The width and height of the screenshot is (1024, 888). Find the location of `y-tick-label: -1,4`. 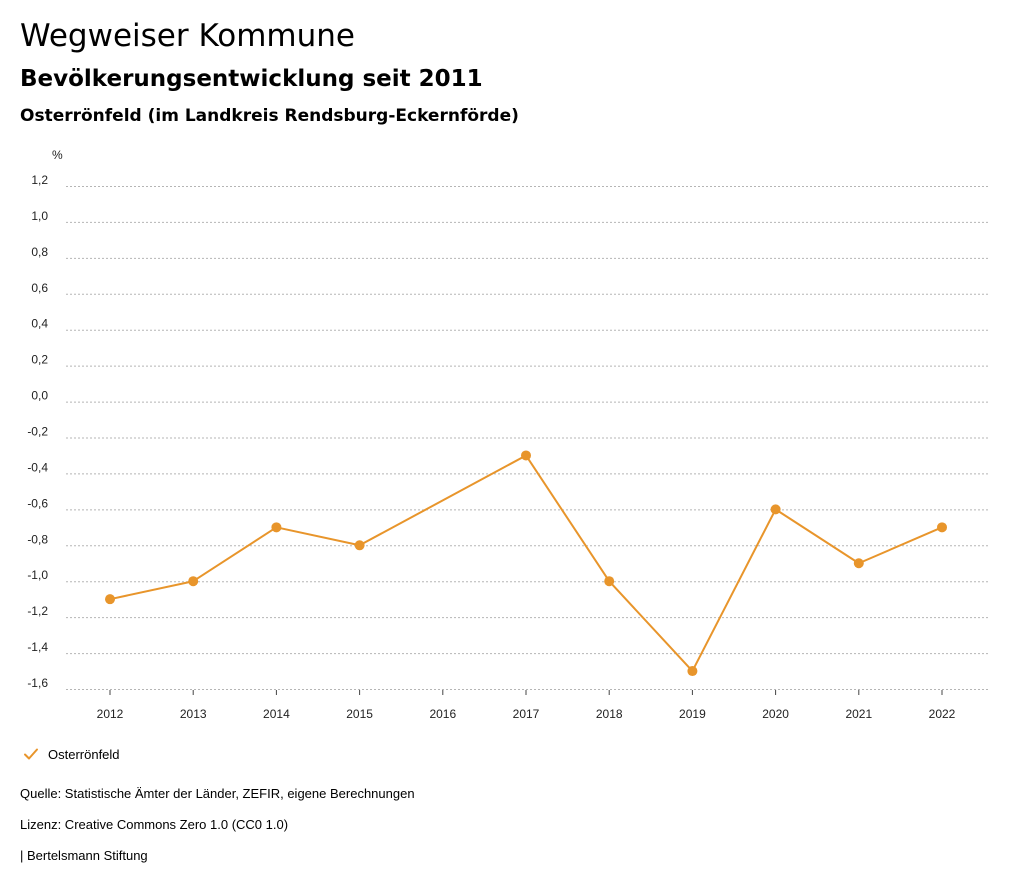

y-tick-label: -1,4 is located at coordinates (37, 647).